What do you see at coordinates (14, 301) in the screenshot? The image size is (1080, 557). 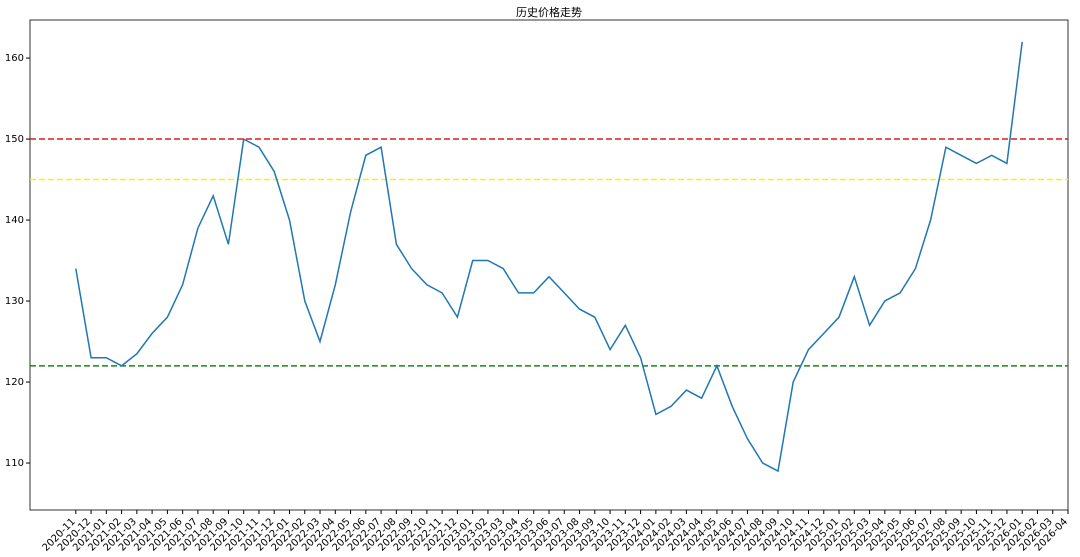 I see `y-tick-label: 130` at bounding box center [14, 301].